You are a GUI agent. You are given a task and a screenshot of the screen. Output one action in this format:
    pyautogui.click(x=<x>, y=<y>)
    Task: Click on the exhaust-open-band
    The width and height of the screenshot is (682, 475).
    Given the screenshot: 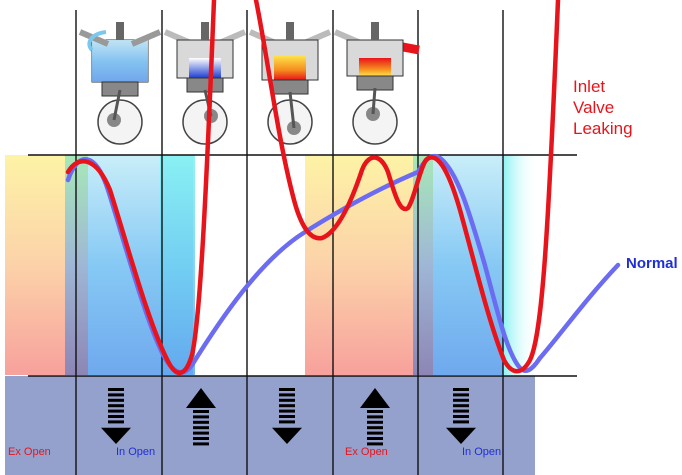 What is the action you would take?
    pyautogui.click(x=35, y=265)
    